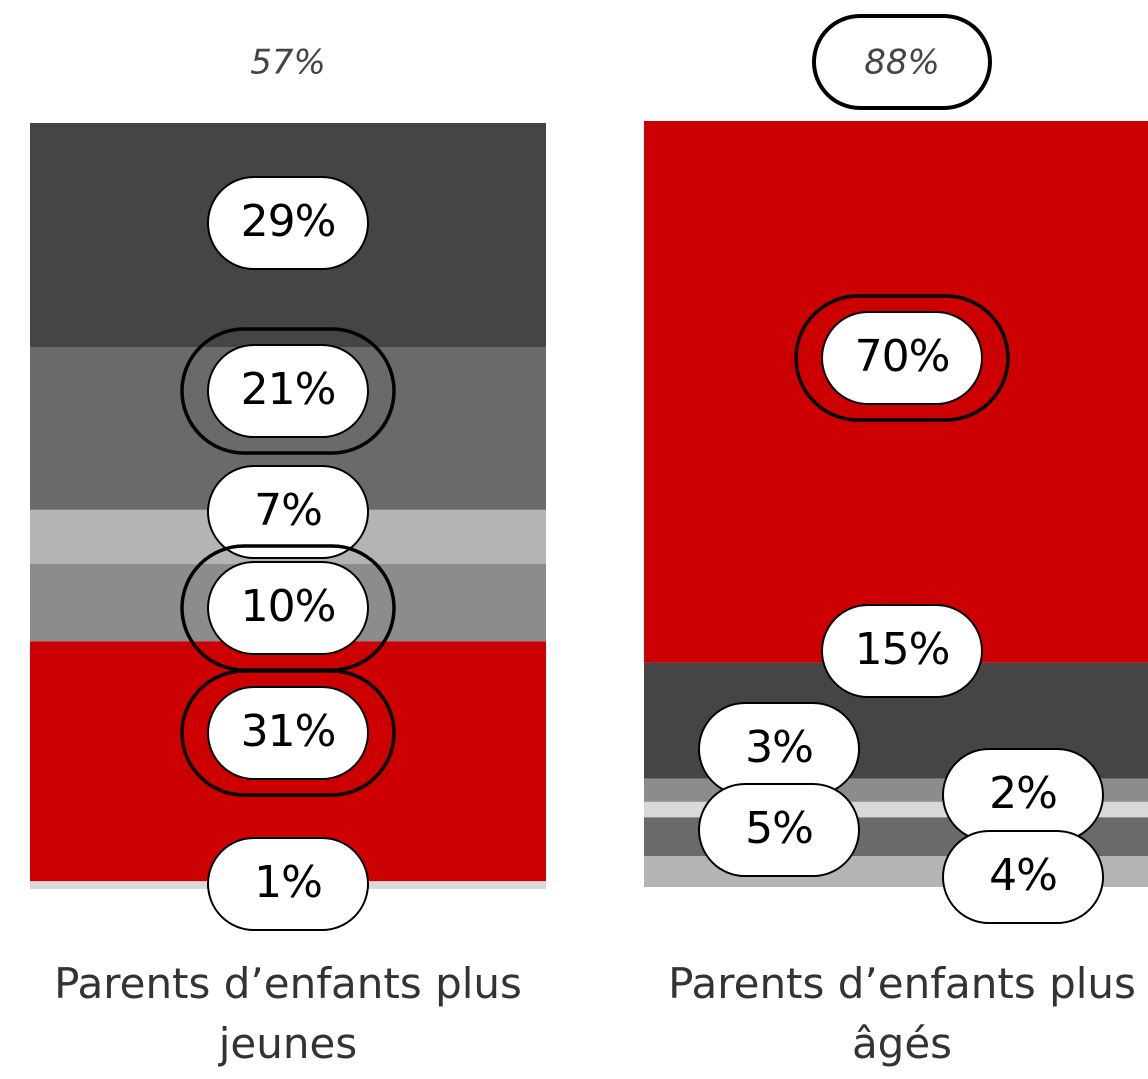 This screenshot has height=1079, width=1148. Describe the element at coordinates (779, 747) in the screenshot. I see `value-label: 3%` at that location.